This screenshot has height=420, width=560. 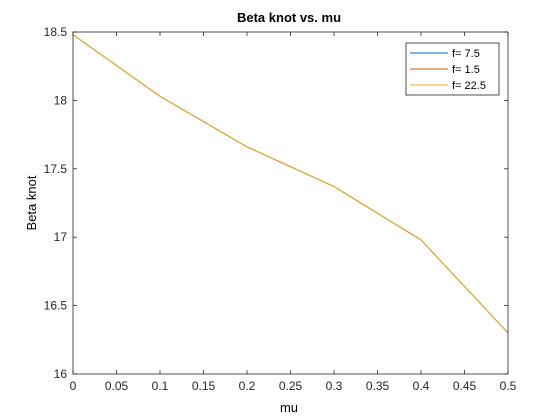 What do you see at coordinates (378, 386) in the screenshot?
I see `x-tick-label: 0.35` at bounding box center [378, 386].